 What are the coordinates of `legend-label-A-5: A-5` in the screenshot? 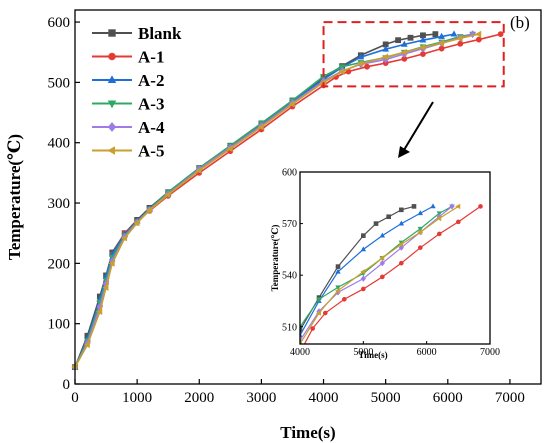 It's located at (151, 151).